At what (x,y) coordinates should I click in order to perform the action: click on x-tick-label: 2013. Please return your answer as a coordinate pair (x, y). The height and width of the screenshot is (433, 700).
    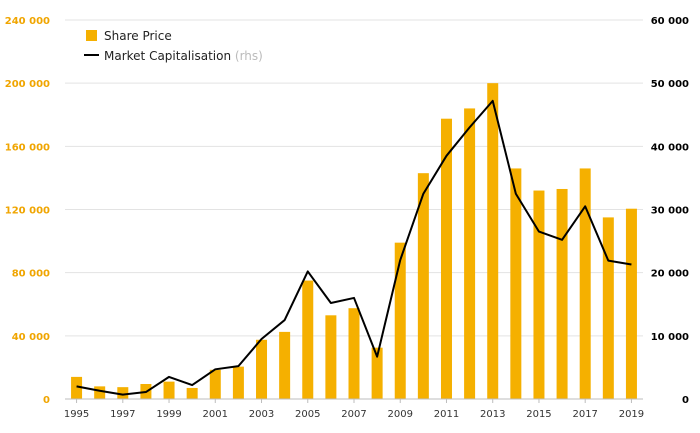
    Looking at the image, I should click on (492, 414).